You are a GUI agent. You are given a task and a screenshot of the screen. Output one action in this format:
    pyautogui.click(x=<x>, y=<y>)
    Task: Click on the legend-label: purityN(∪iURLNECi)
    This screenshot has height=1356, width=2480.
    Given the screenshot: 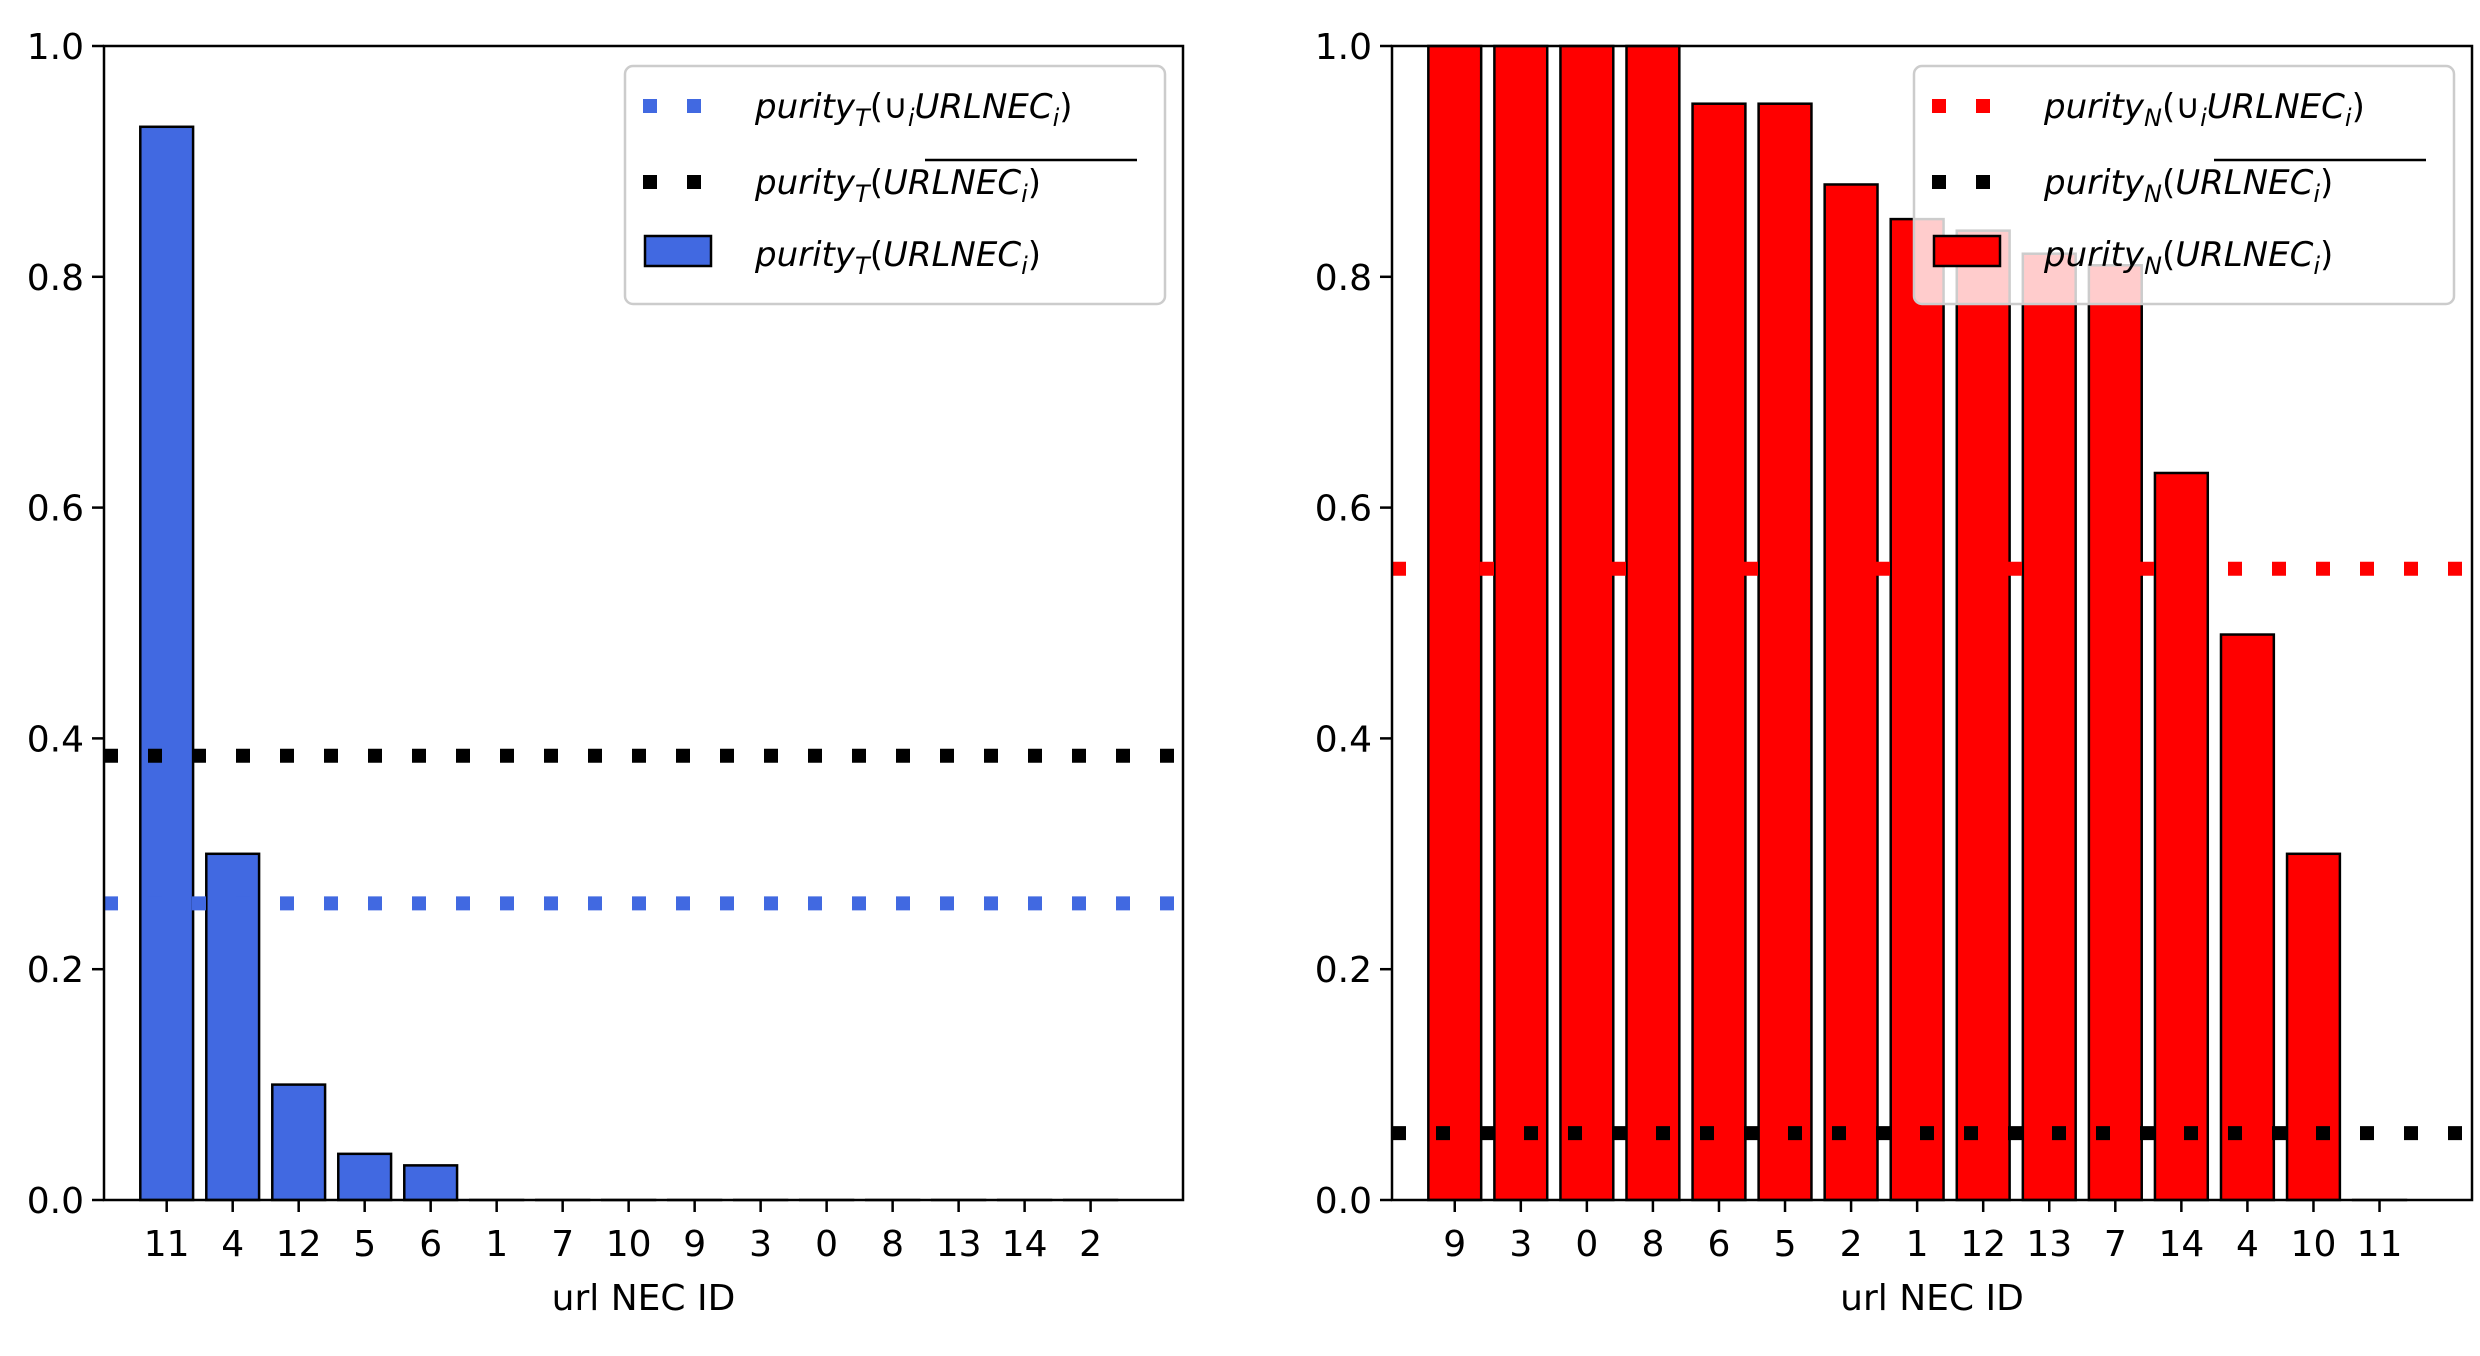 What is the action you would take?
    pyautogui.click(x=2204, y=109)
    